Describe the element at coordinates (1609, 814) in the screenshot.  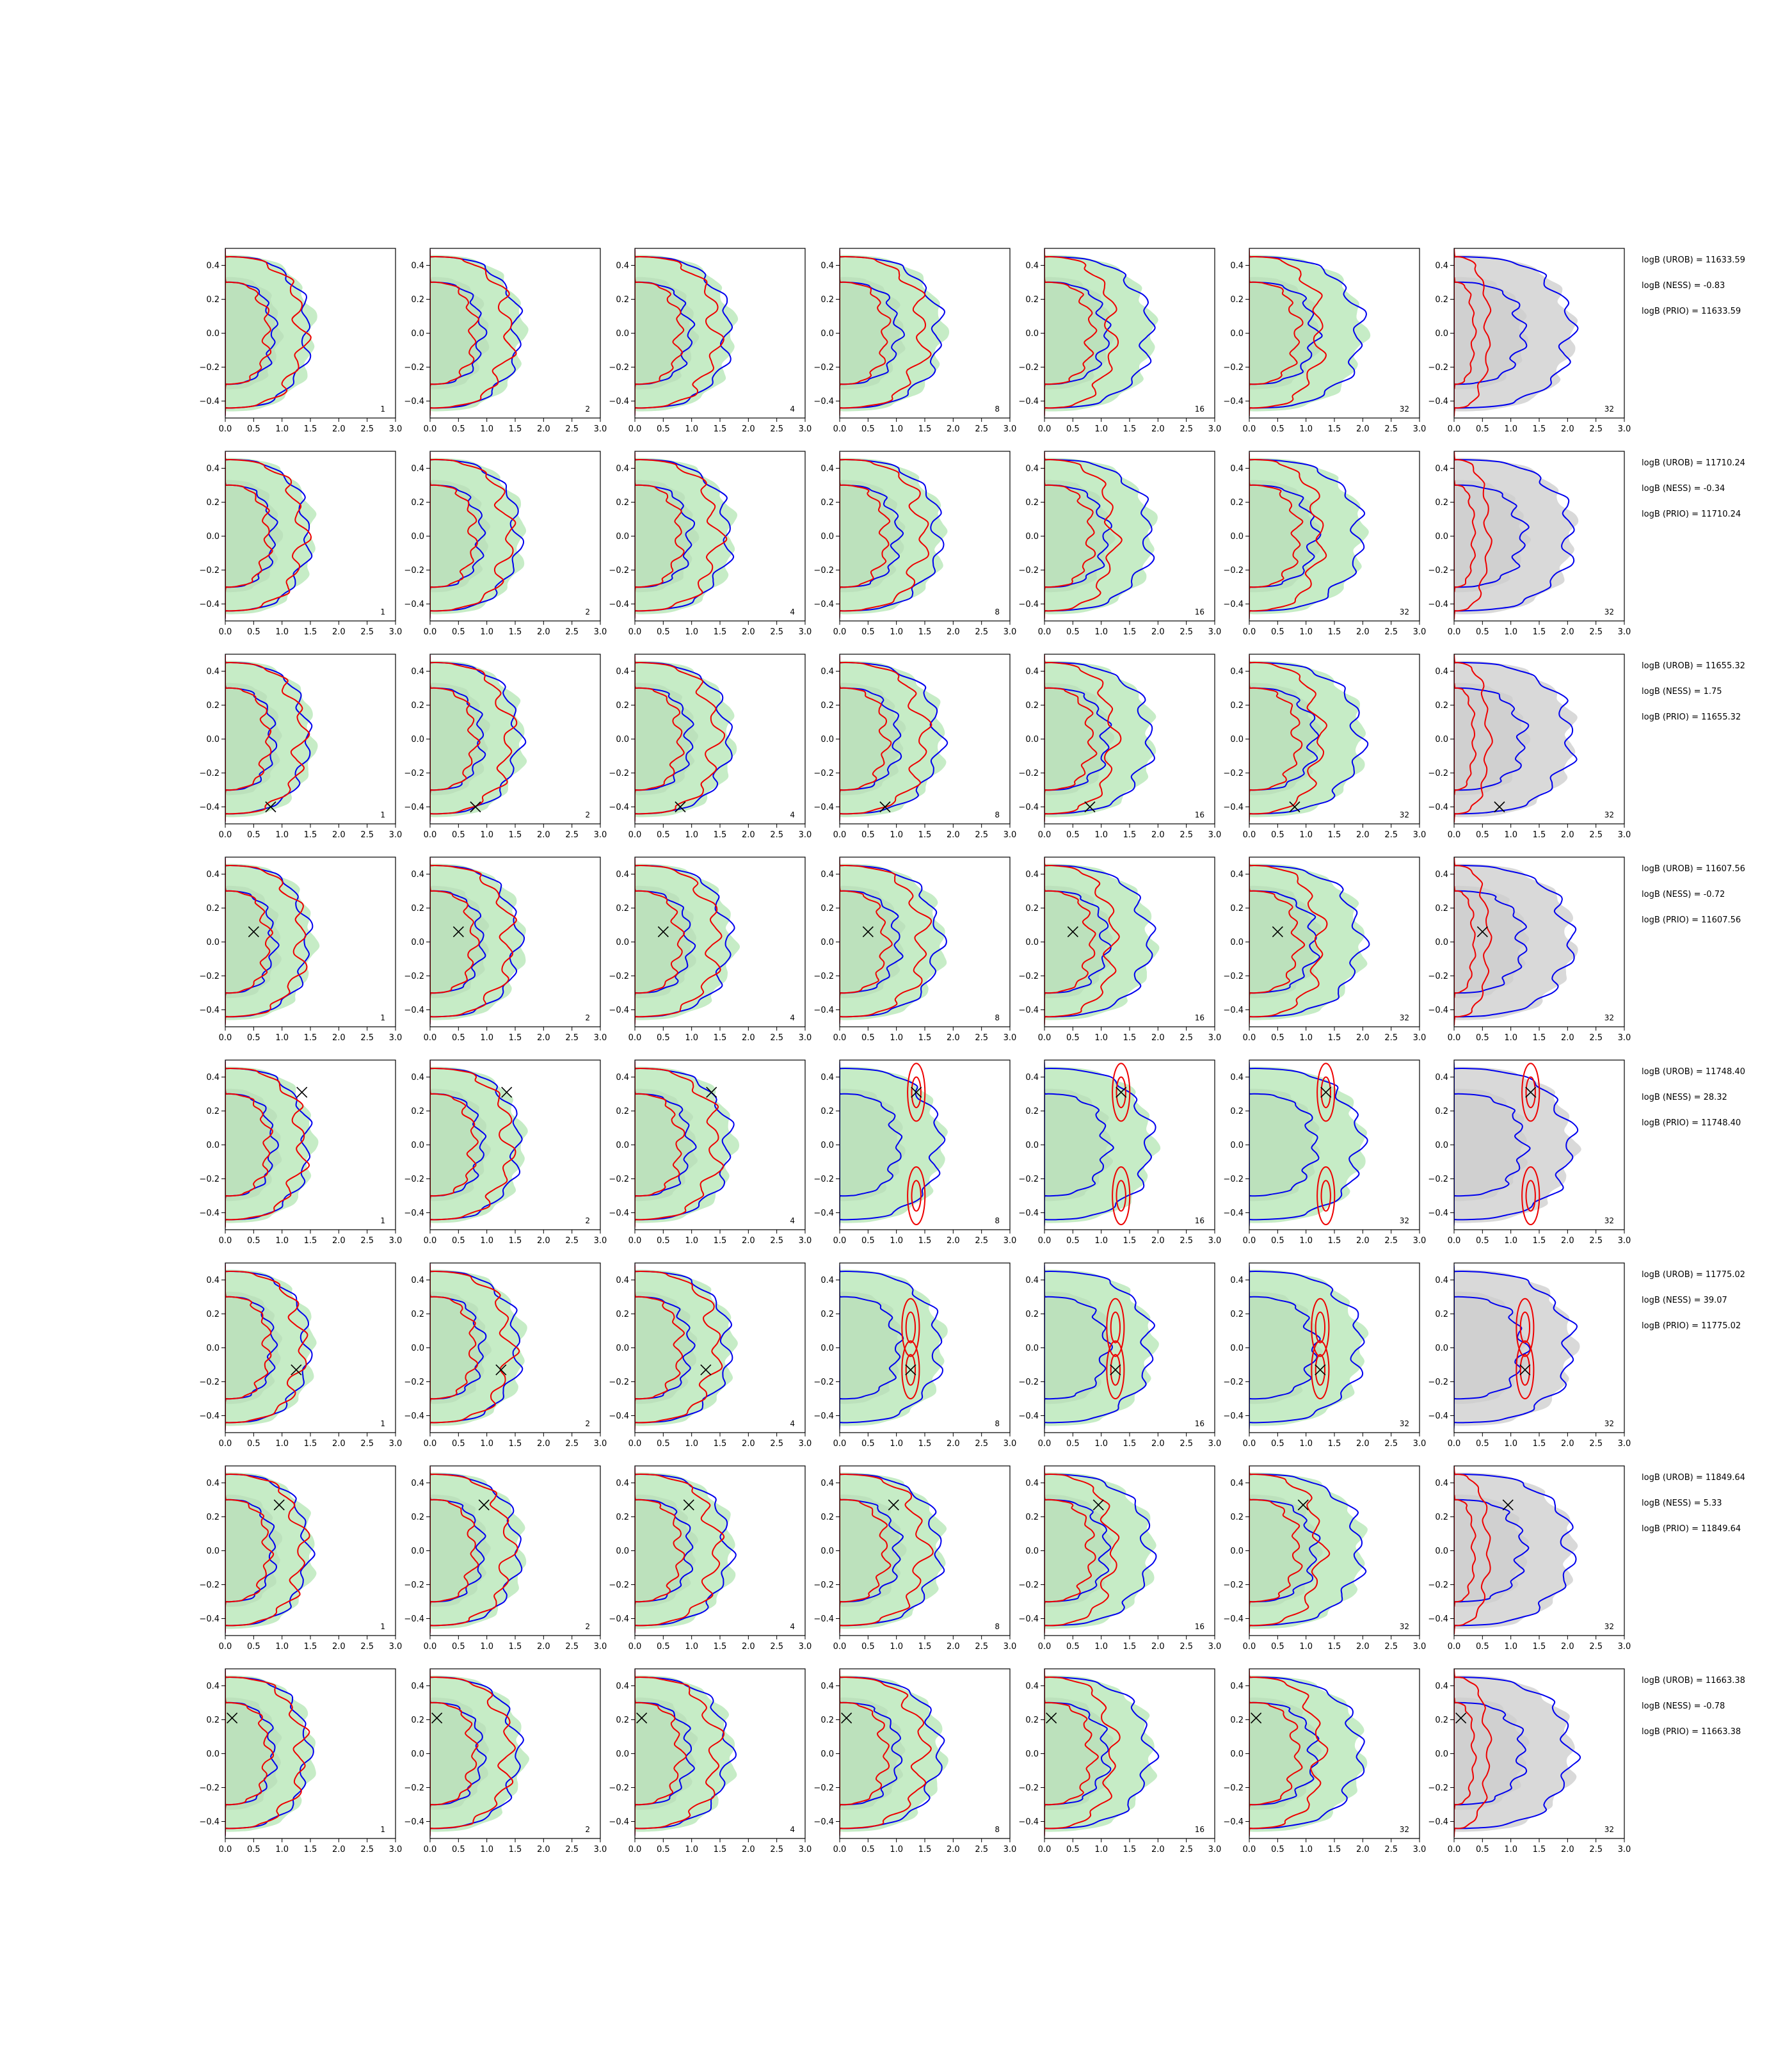
I see `panel-label: 32` at that location.